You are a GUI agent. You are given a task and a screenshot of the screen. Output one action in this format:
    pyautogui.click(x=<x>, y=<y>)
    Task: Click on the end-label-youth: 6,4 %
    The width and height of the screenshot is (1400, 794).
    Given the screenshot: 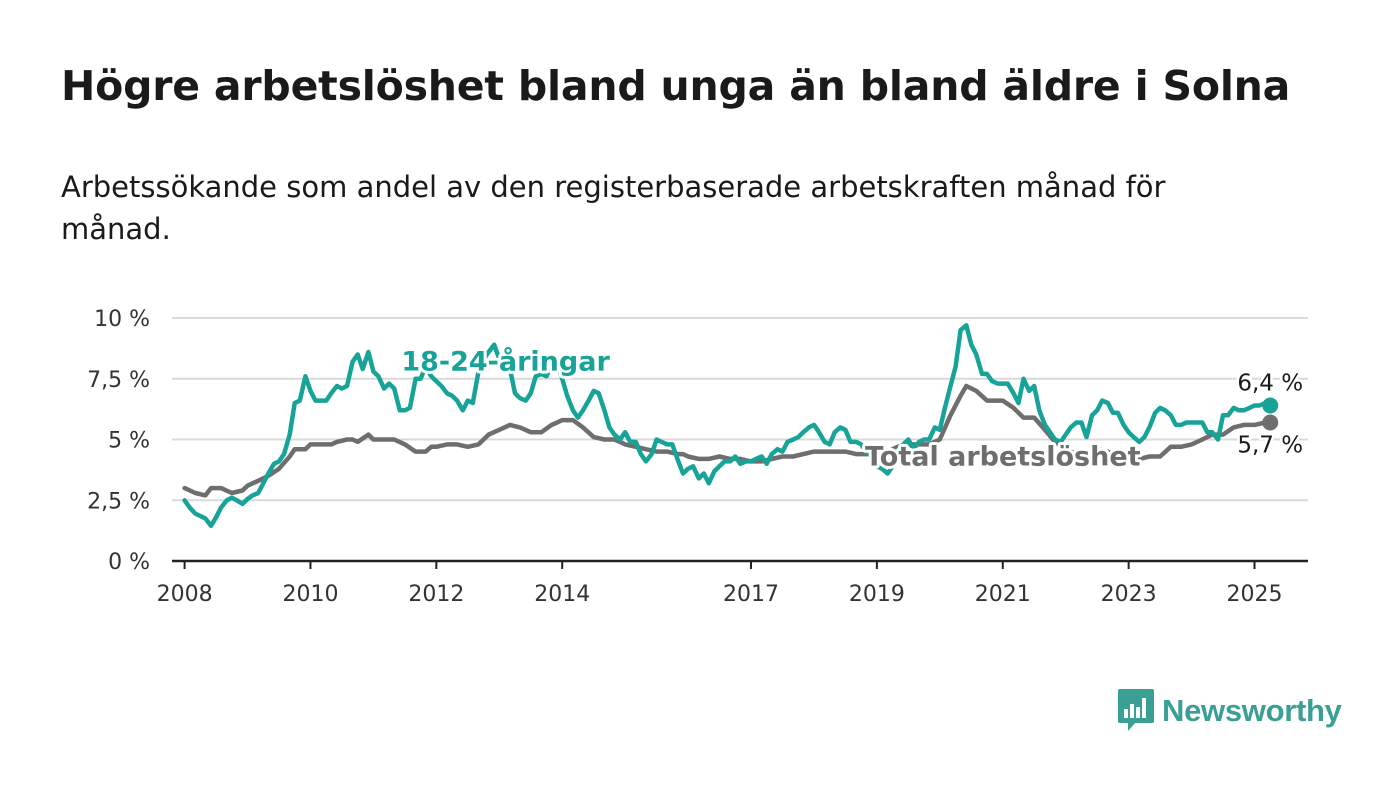 What is the action you would take?
    pyautogui.click(x=1270, y=383)
    